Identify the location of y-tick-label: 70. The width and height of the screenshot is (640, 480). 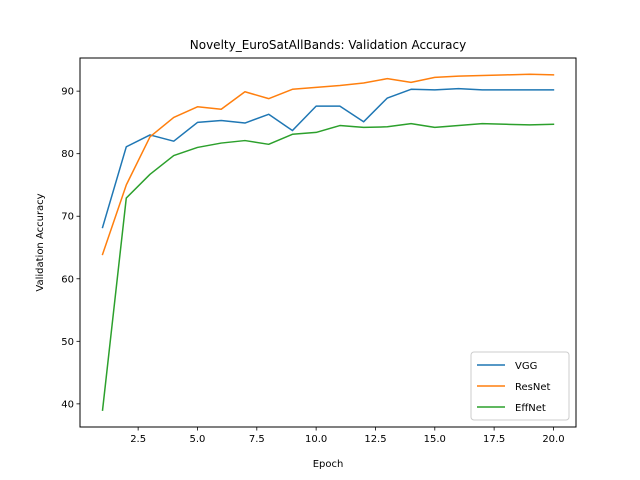
(67, 217).